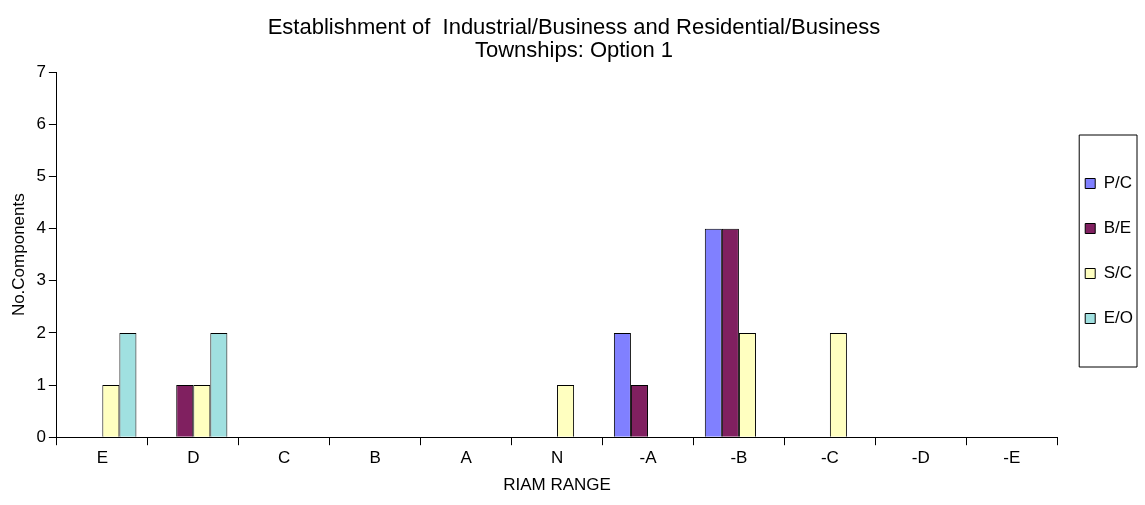 The height and width of the screenshot is (505, 1145). Describe the element at coordinates (41, 124) in the screenshot. I see `y-tick-label: 6` at that location.